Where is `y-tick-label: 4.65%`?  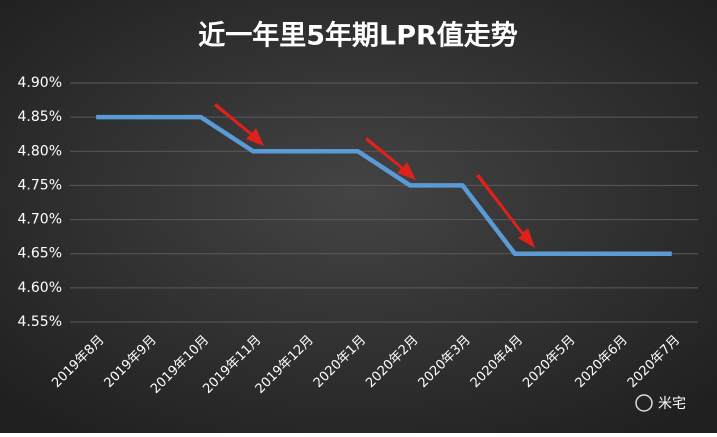 y-tick-label: 4.65% is located at coordinates (40, 254).